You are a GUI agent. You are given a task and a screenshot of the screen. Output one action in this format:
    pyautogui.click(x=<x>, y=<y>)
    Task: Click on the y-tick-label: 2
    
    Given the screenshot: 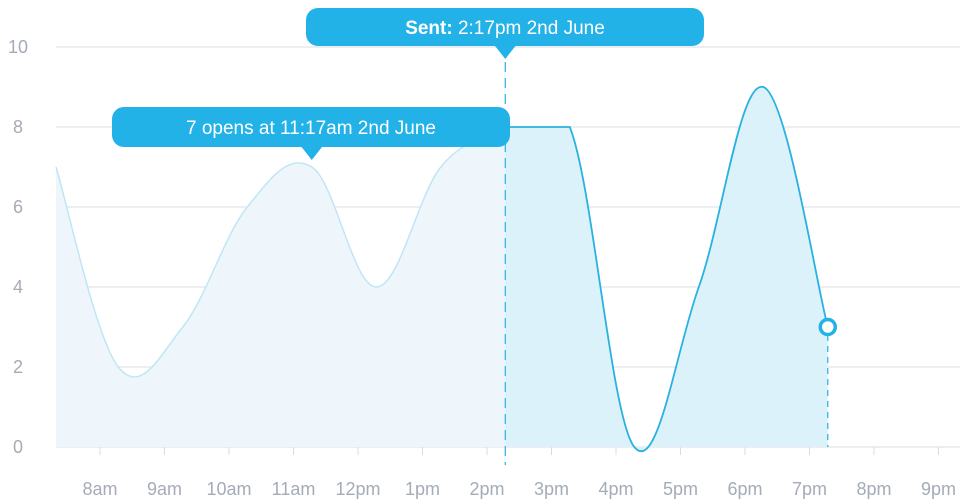 What is the action you would take?
    pyautogui.click(x=18, y=367)
    